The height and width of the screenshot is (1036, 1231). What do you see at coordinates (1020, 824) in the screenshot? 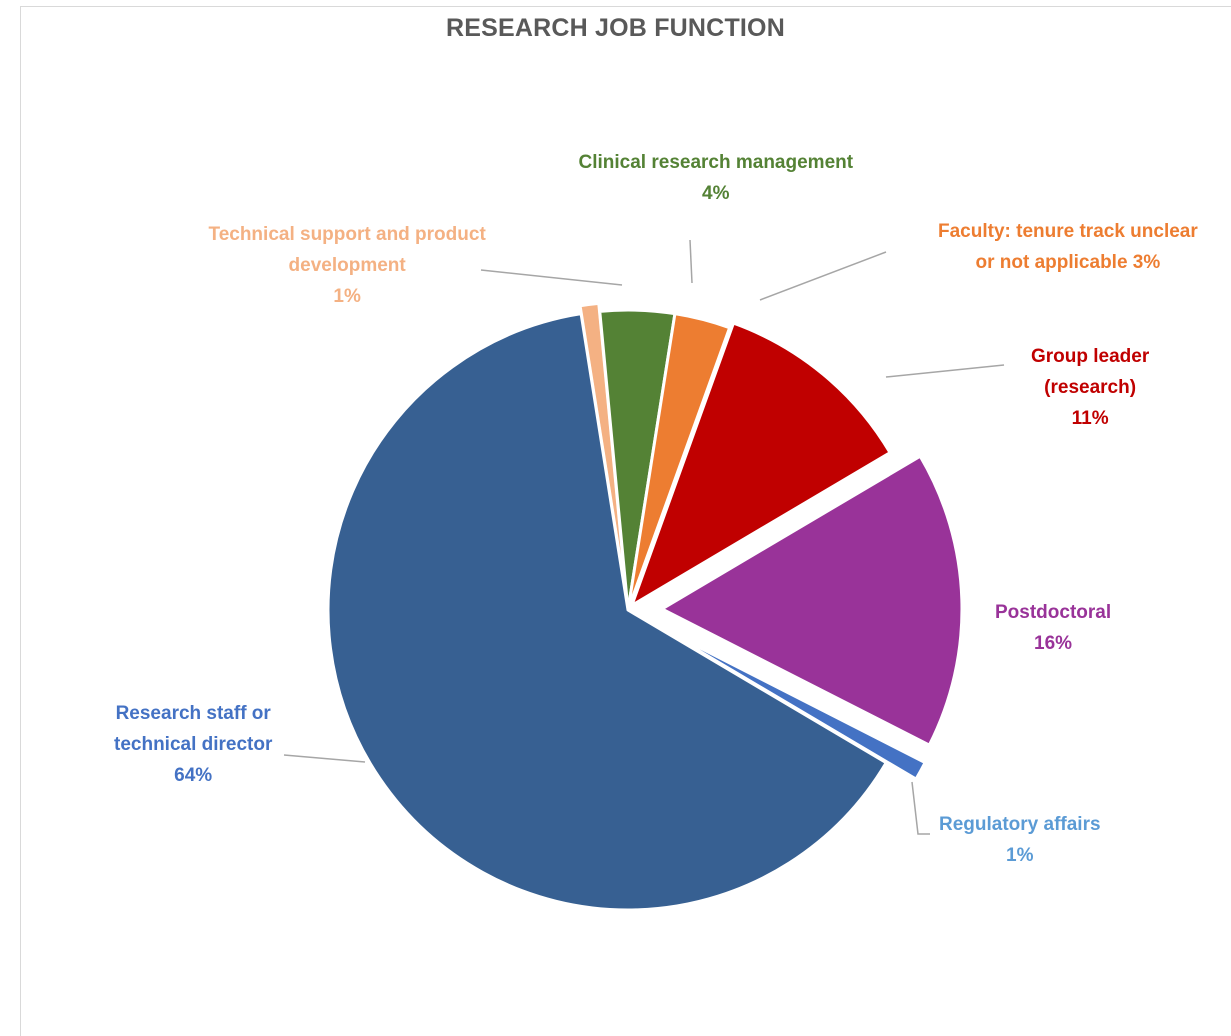
I see `data-label-line: Regulatory affairs` at bounding box center [1020, 824].